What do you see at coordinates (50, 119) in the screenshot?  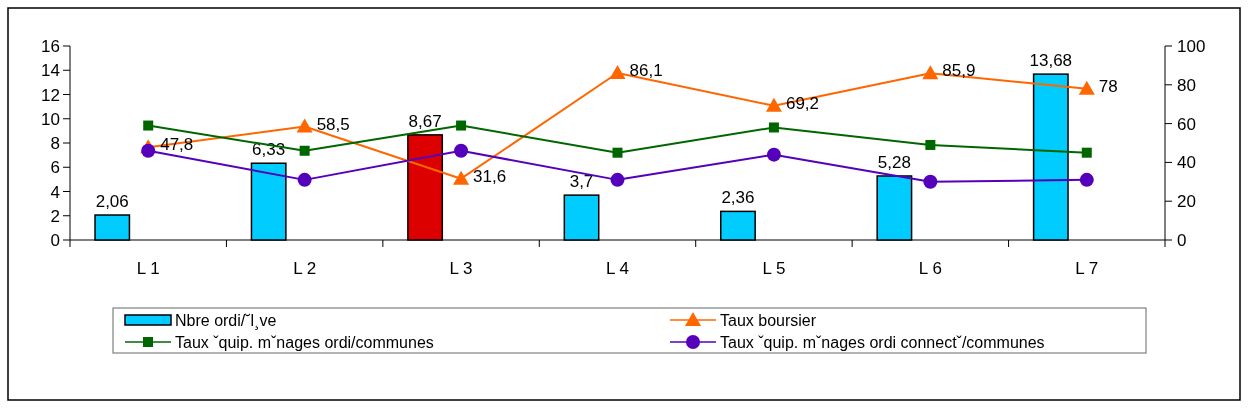 I see `y-tick-label: 10` at bounding box center [50, 119].